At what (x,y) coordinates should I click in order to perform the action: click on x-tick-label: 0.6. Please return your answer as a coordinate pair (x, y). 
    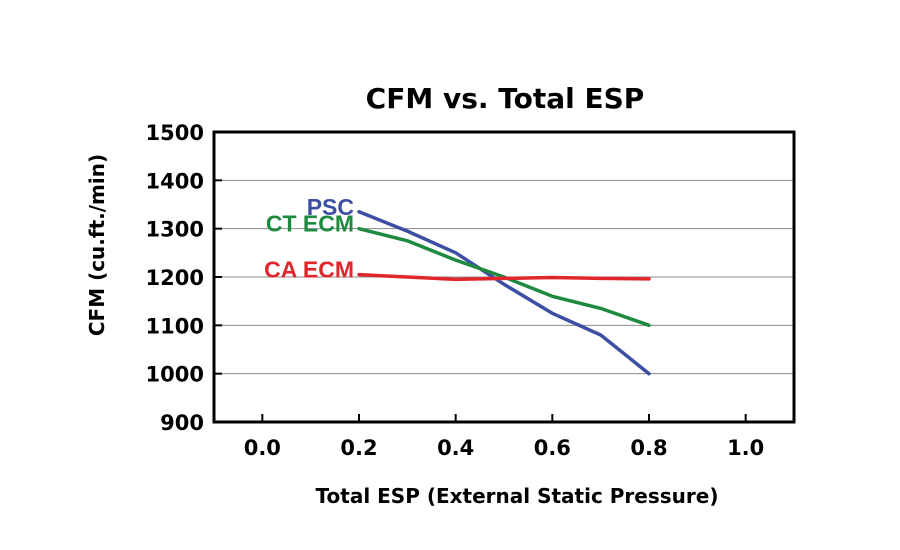
    Looking at the image, I should click on (552, 448).